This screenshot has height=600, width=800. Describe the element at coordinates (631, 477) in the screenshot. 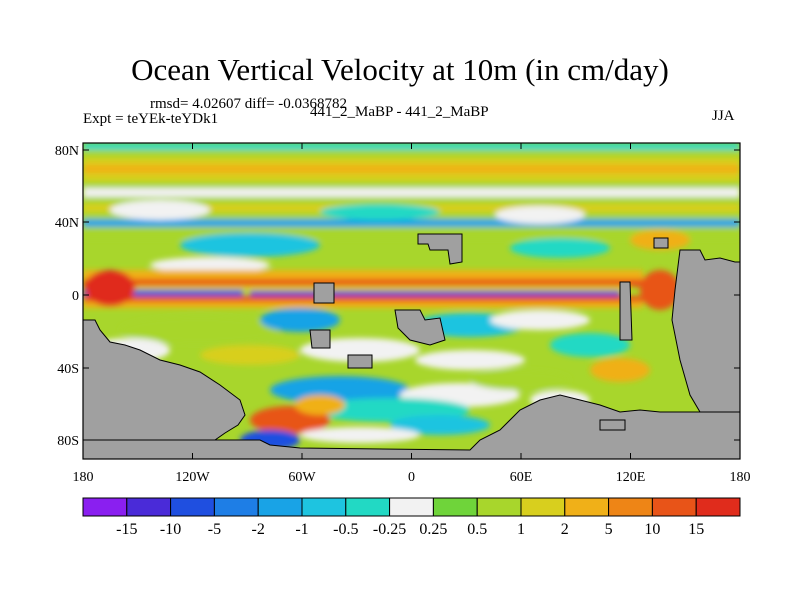

I see `x-tick-label: 120E` at that location.